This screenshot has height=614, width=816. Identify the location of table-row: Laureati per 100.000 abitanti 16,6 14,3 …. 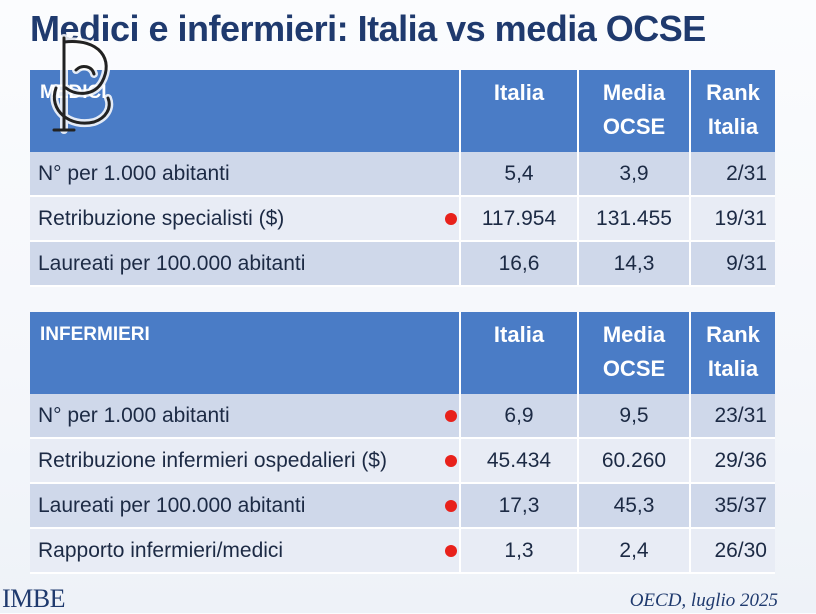
(402, 264).